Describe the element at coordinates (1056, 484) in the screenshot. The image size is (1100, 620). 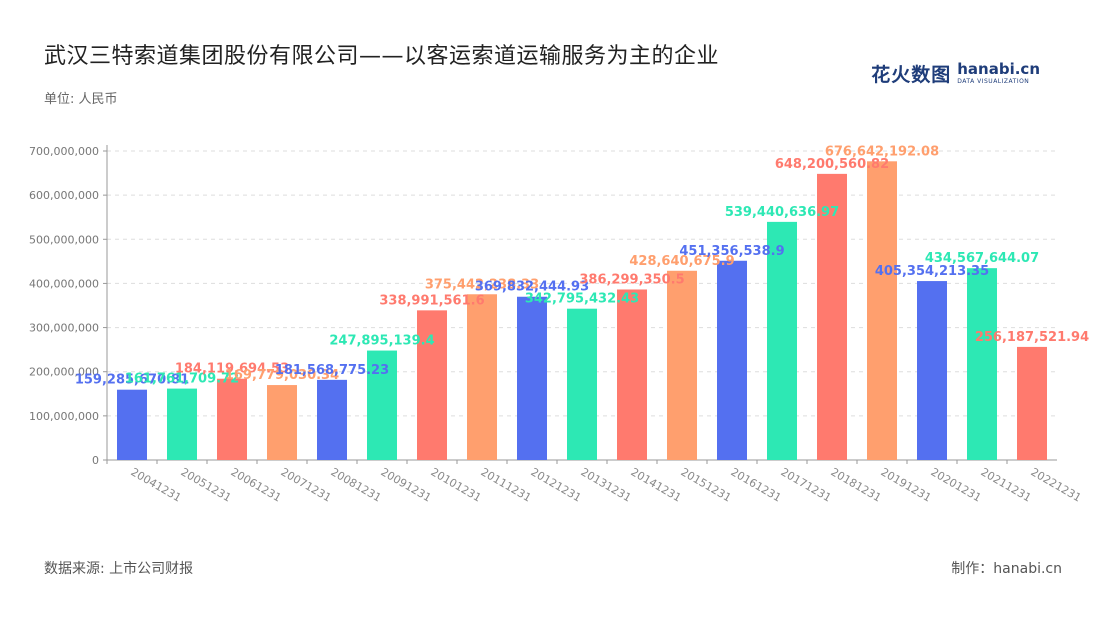
I see `x-tick-label: 20221231` at that location.